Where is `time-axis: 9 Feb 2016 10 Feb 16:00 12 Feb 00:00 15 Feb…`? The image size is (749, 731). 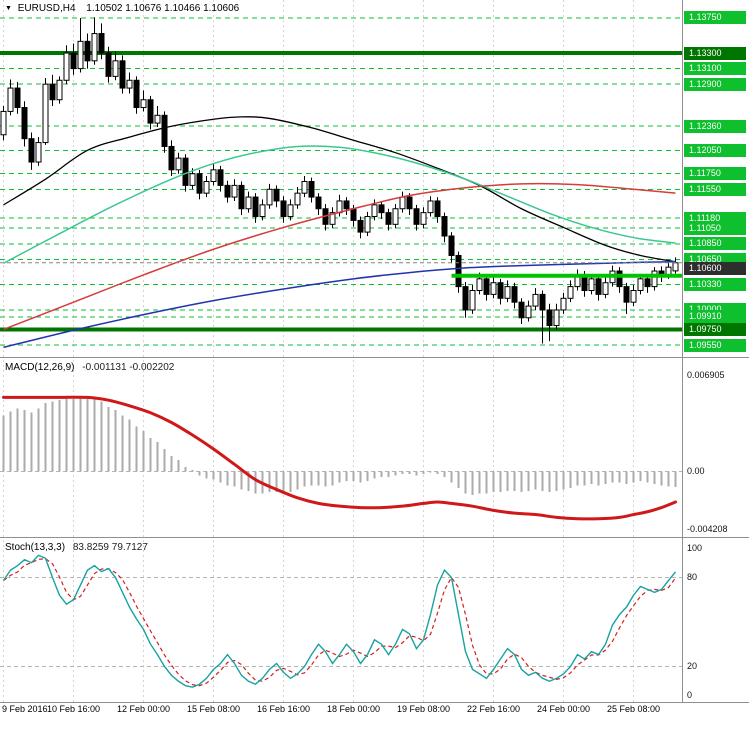
time-axis: 9 Feb 2016 10 Feb 16:00 12 Feb 00:00 15 Feb… is located at coordinates (374, 712).